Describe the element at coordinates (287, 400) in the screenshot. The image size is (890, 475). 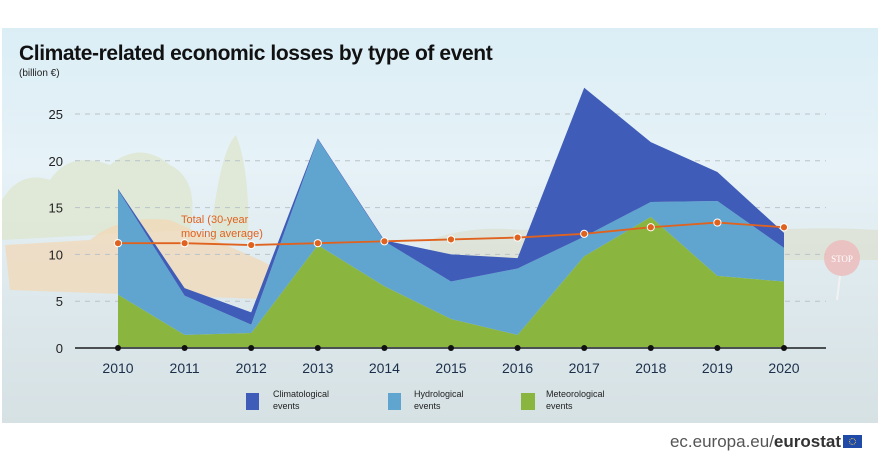
I see `legend-item-climatological: Climatological events` at that location.